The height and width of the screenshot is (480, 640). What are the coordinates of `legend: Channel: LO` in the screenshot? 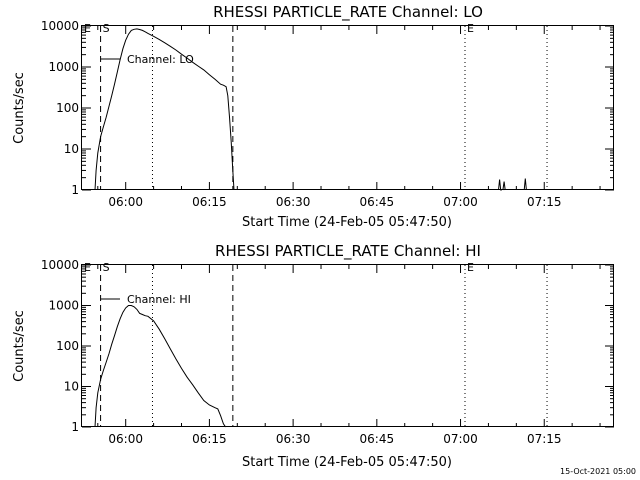 It's located at (147, 59).